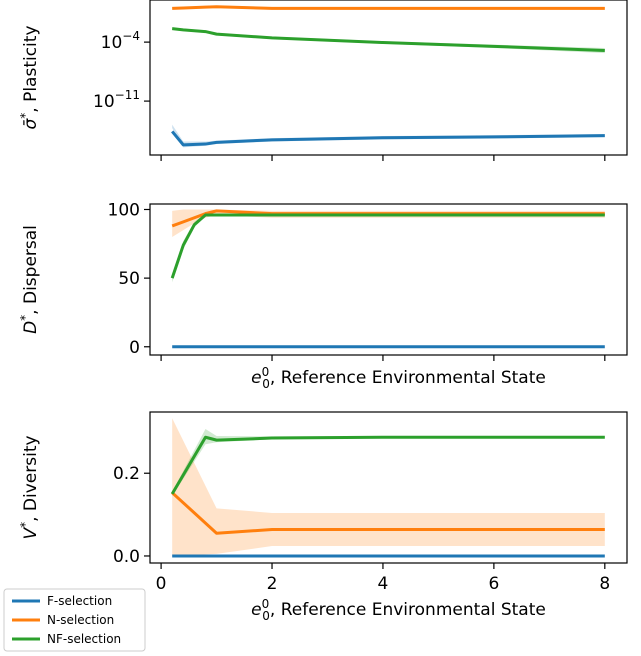 This screenshot has height=656, width=641. What do you see at coordinates (604, 584) in the screenshot?
I see `x-tick-label: 8` at bounding box center [604, 584].